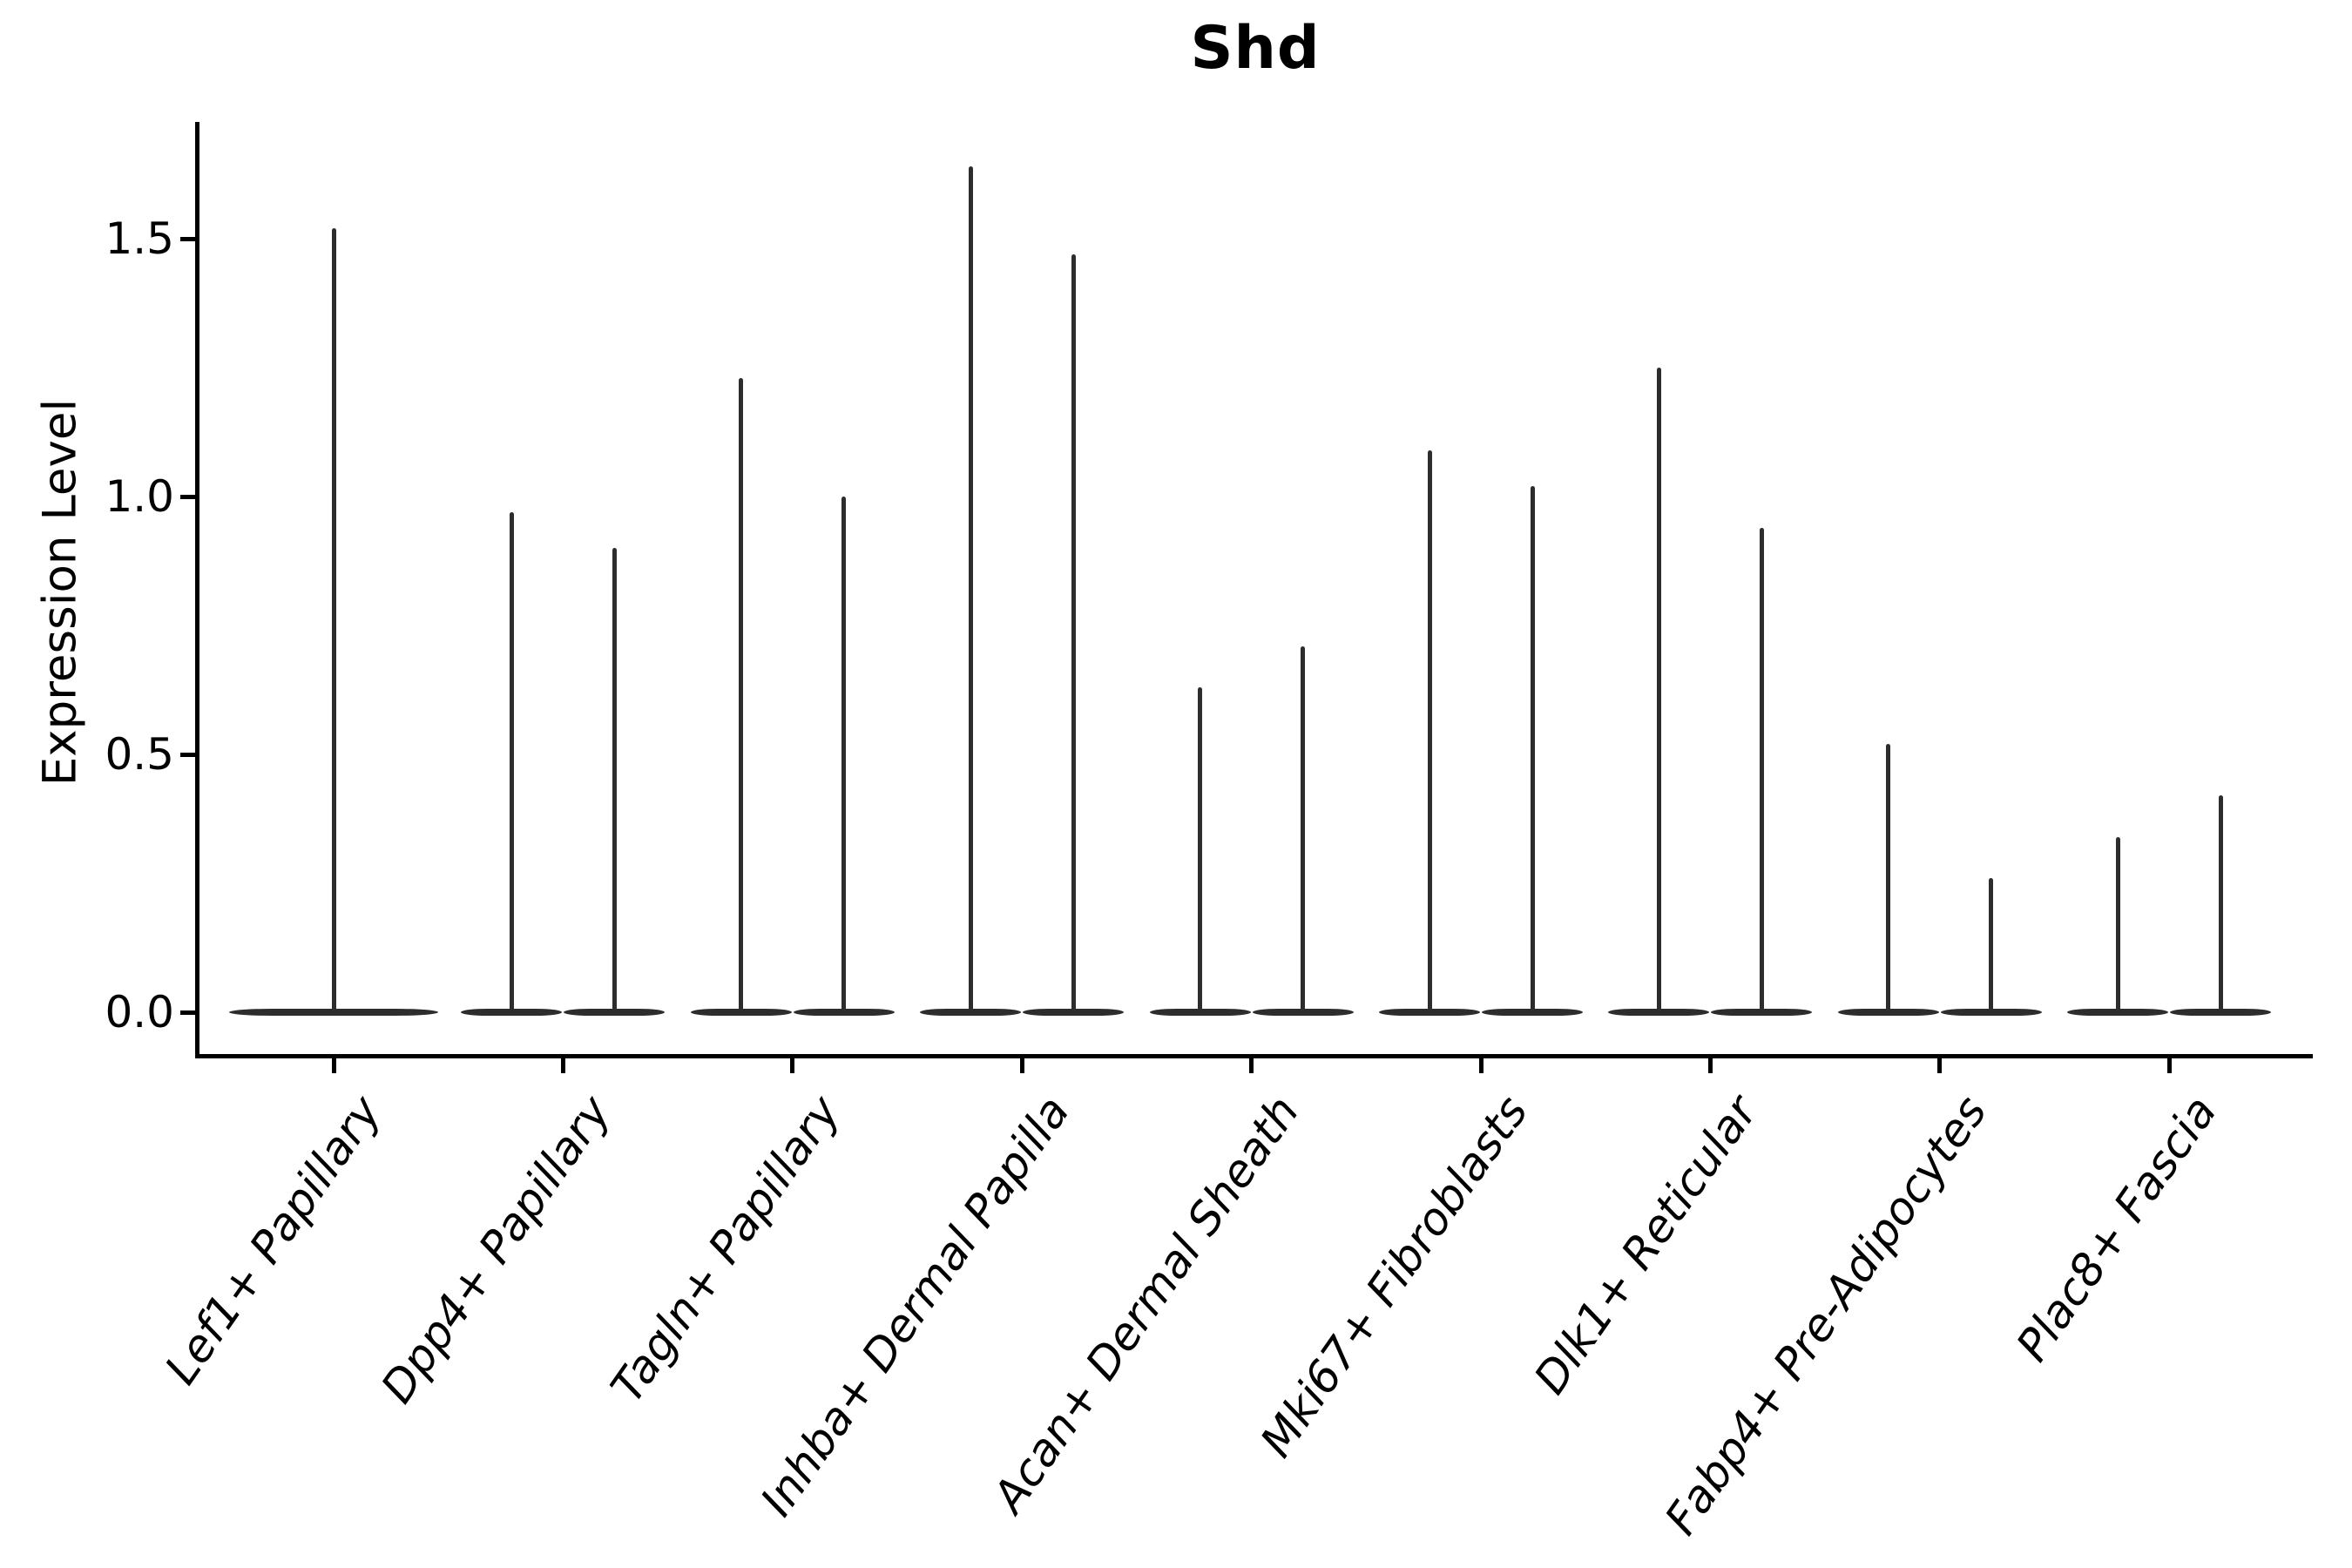 The height and width of the screenshot is (1568, 2352). I want to click on y-tick-label: 1.5, so click(139, 238).